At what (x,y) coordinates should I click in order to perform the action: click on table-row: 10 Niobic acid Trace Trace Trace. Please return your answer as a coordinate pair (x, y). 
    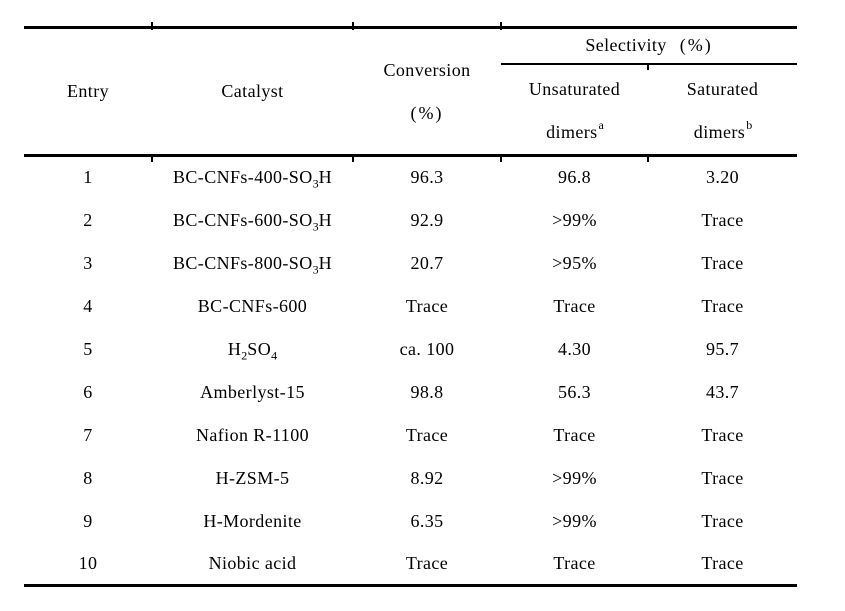
    Looking at the image, I should click on (410, 564).